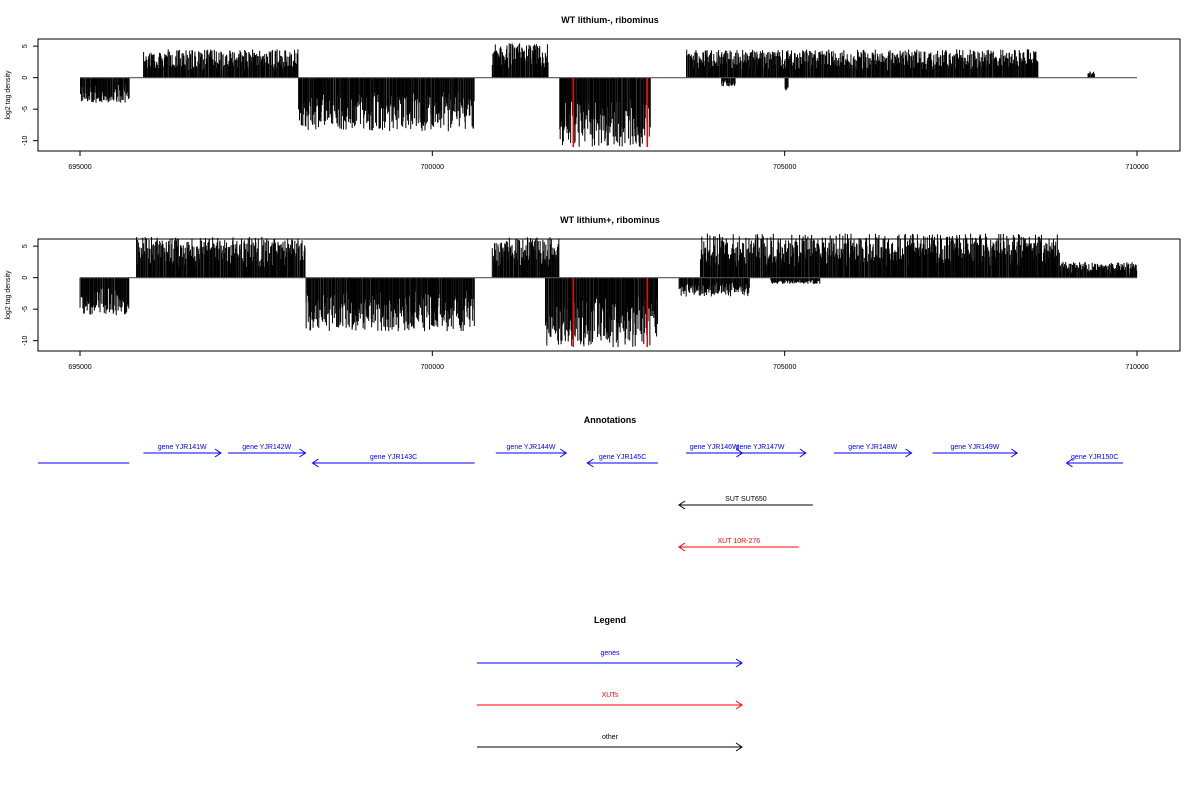 The width and height of the screenshot is (1200, 805). What do you see at coordinates (393, 457) in the screenshot?
I see `feature-label: gene YJR143C` at bounding box center [393, 457].